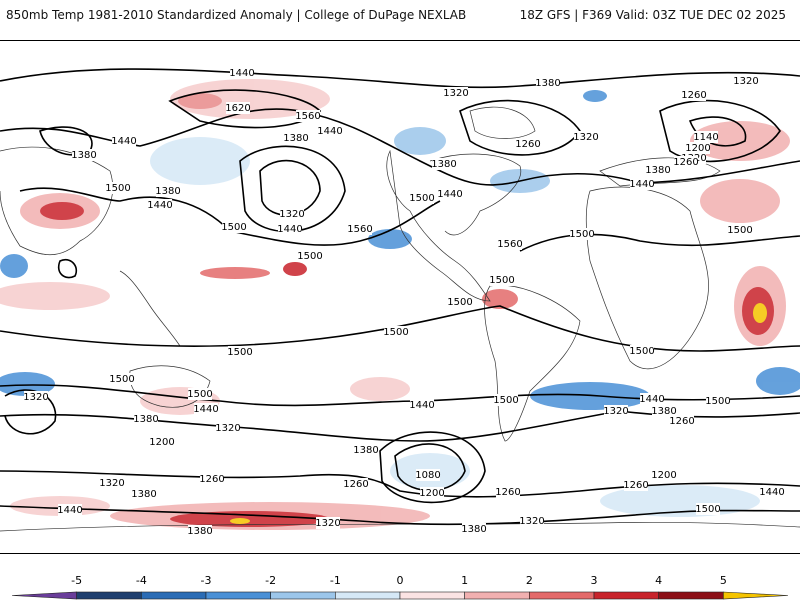 The height and width of the screenshot is (604, 800). What do you see at coordinates (335, 580) in the screenshot?
I see `colorbar-tick-label: -1` at bounding box center [335, 580].